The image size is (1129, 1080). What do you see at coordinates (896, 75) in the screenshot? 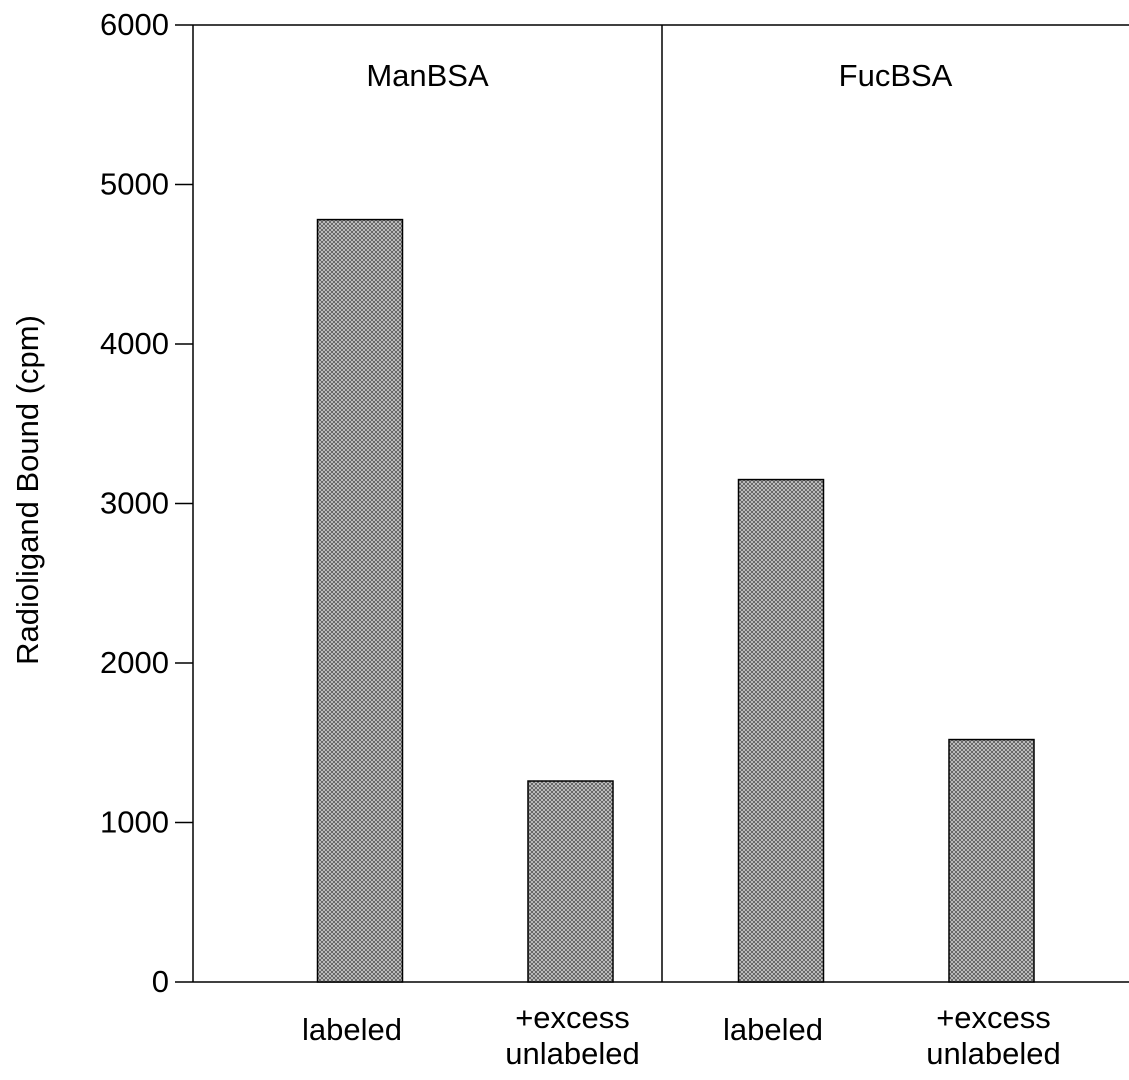
I see `panel-title: FucBSA` at bounding box center [896, 75].